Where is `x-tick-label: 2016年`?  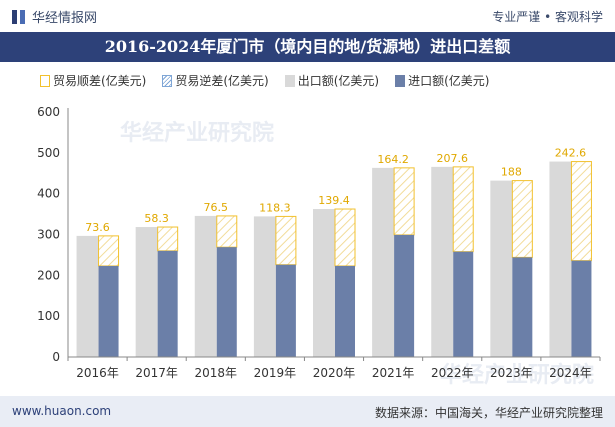 x-tick-label: 2016年 is located at coordinates (97, 373).